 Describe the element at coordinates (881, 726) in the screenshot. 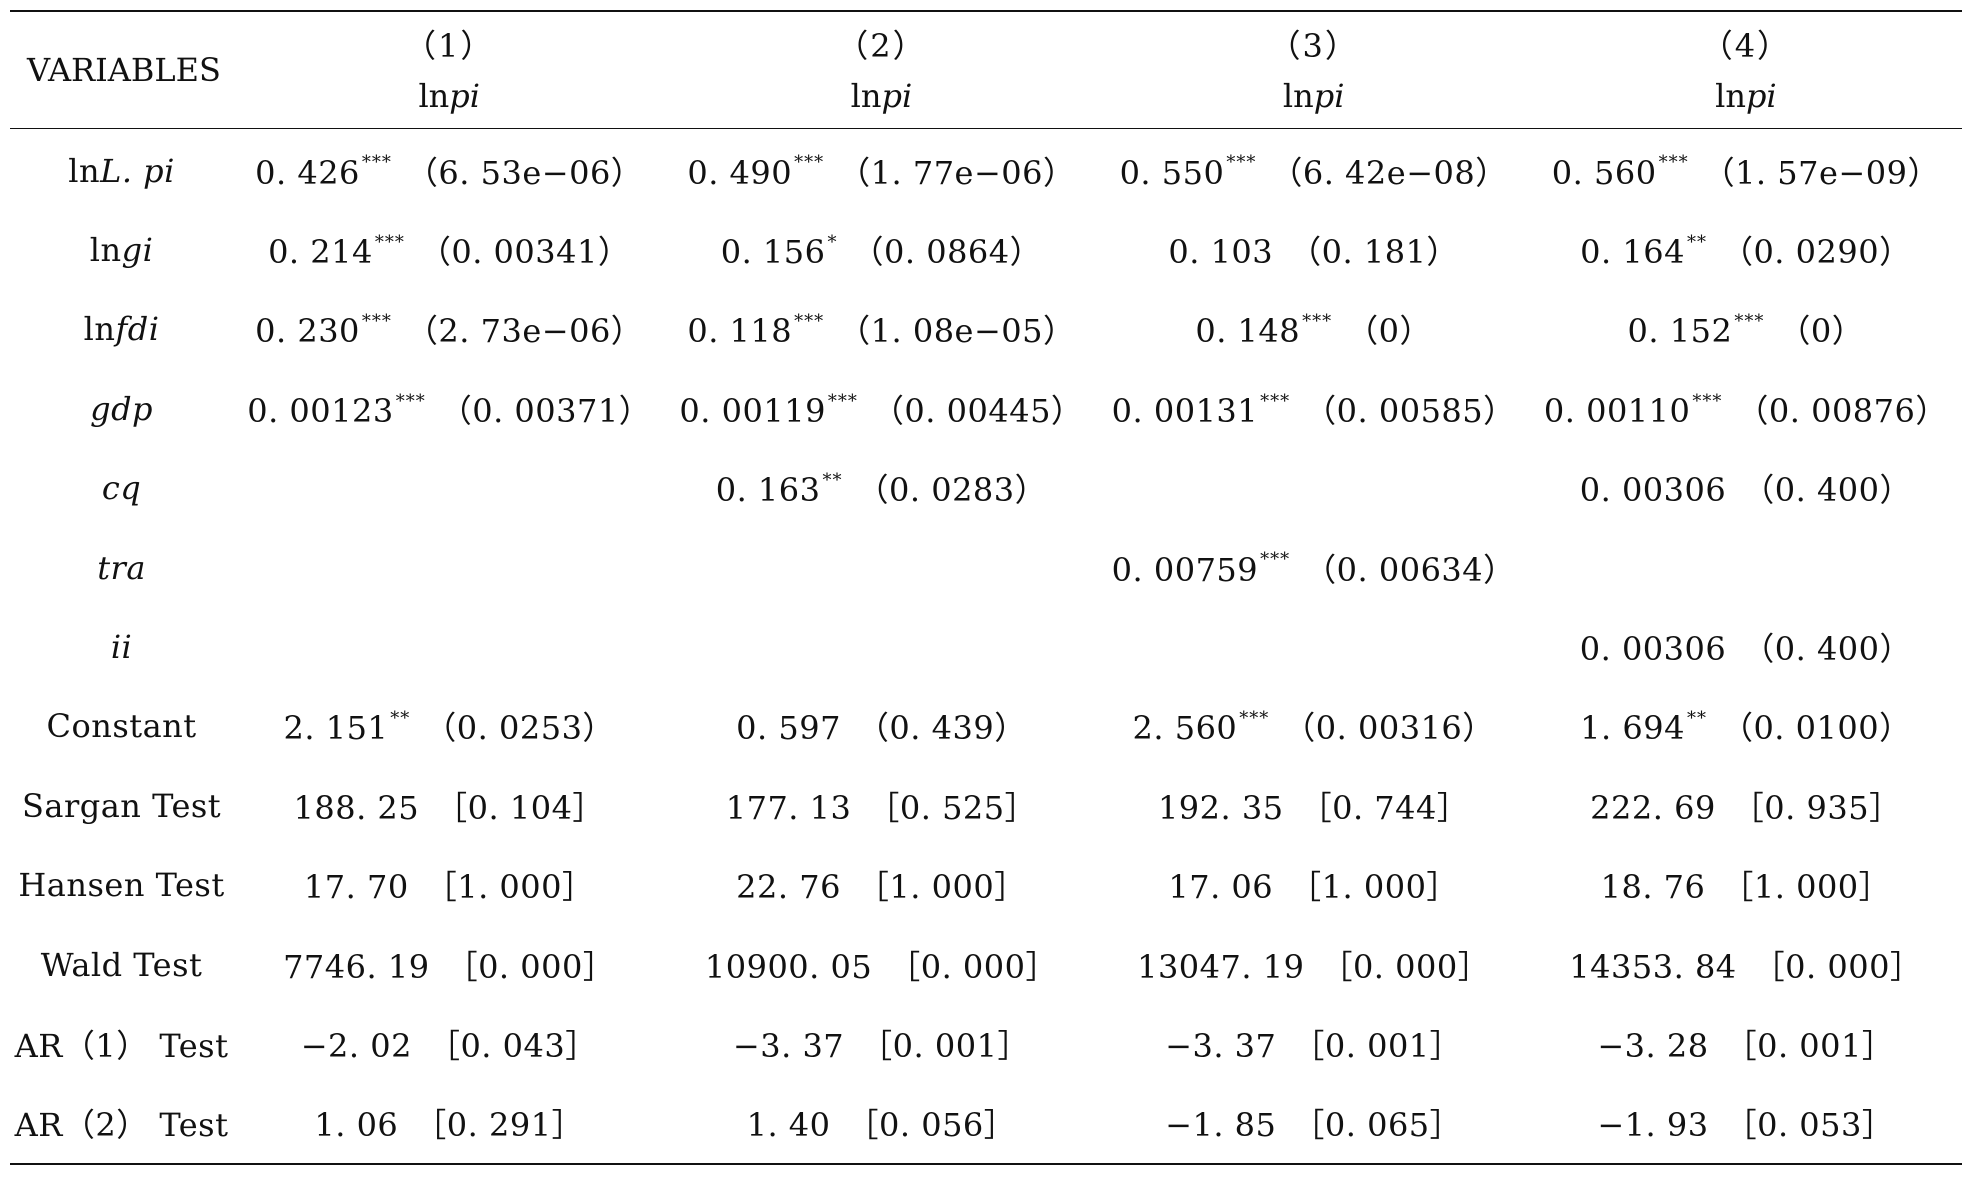

I see `model-2-cell: 0. 597 （0. 439）` at that location.